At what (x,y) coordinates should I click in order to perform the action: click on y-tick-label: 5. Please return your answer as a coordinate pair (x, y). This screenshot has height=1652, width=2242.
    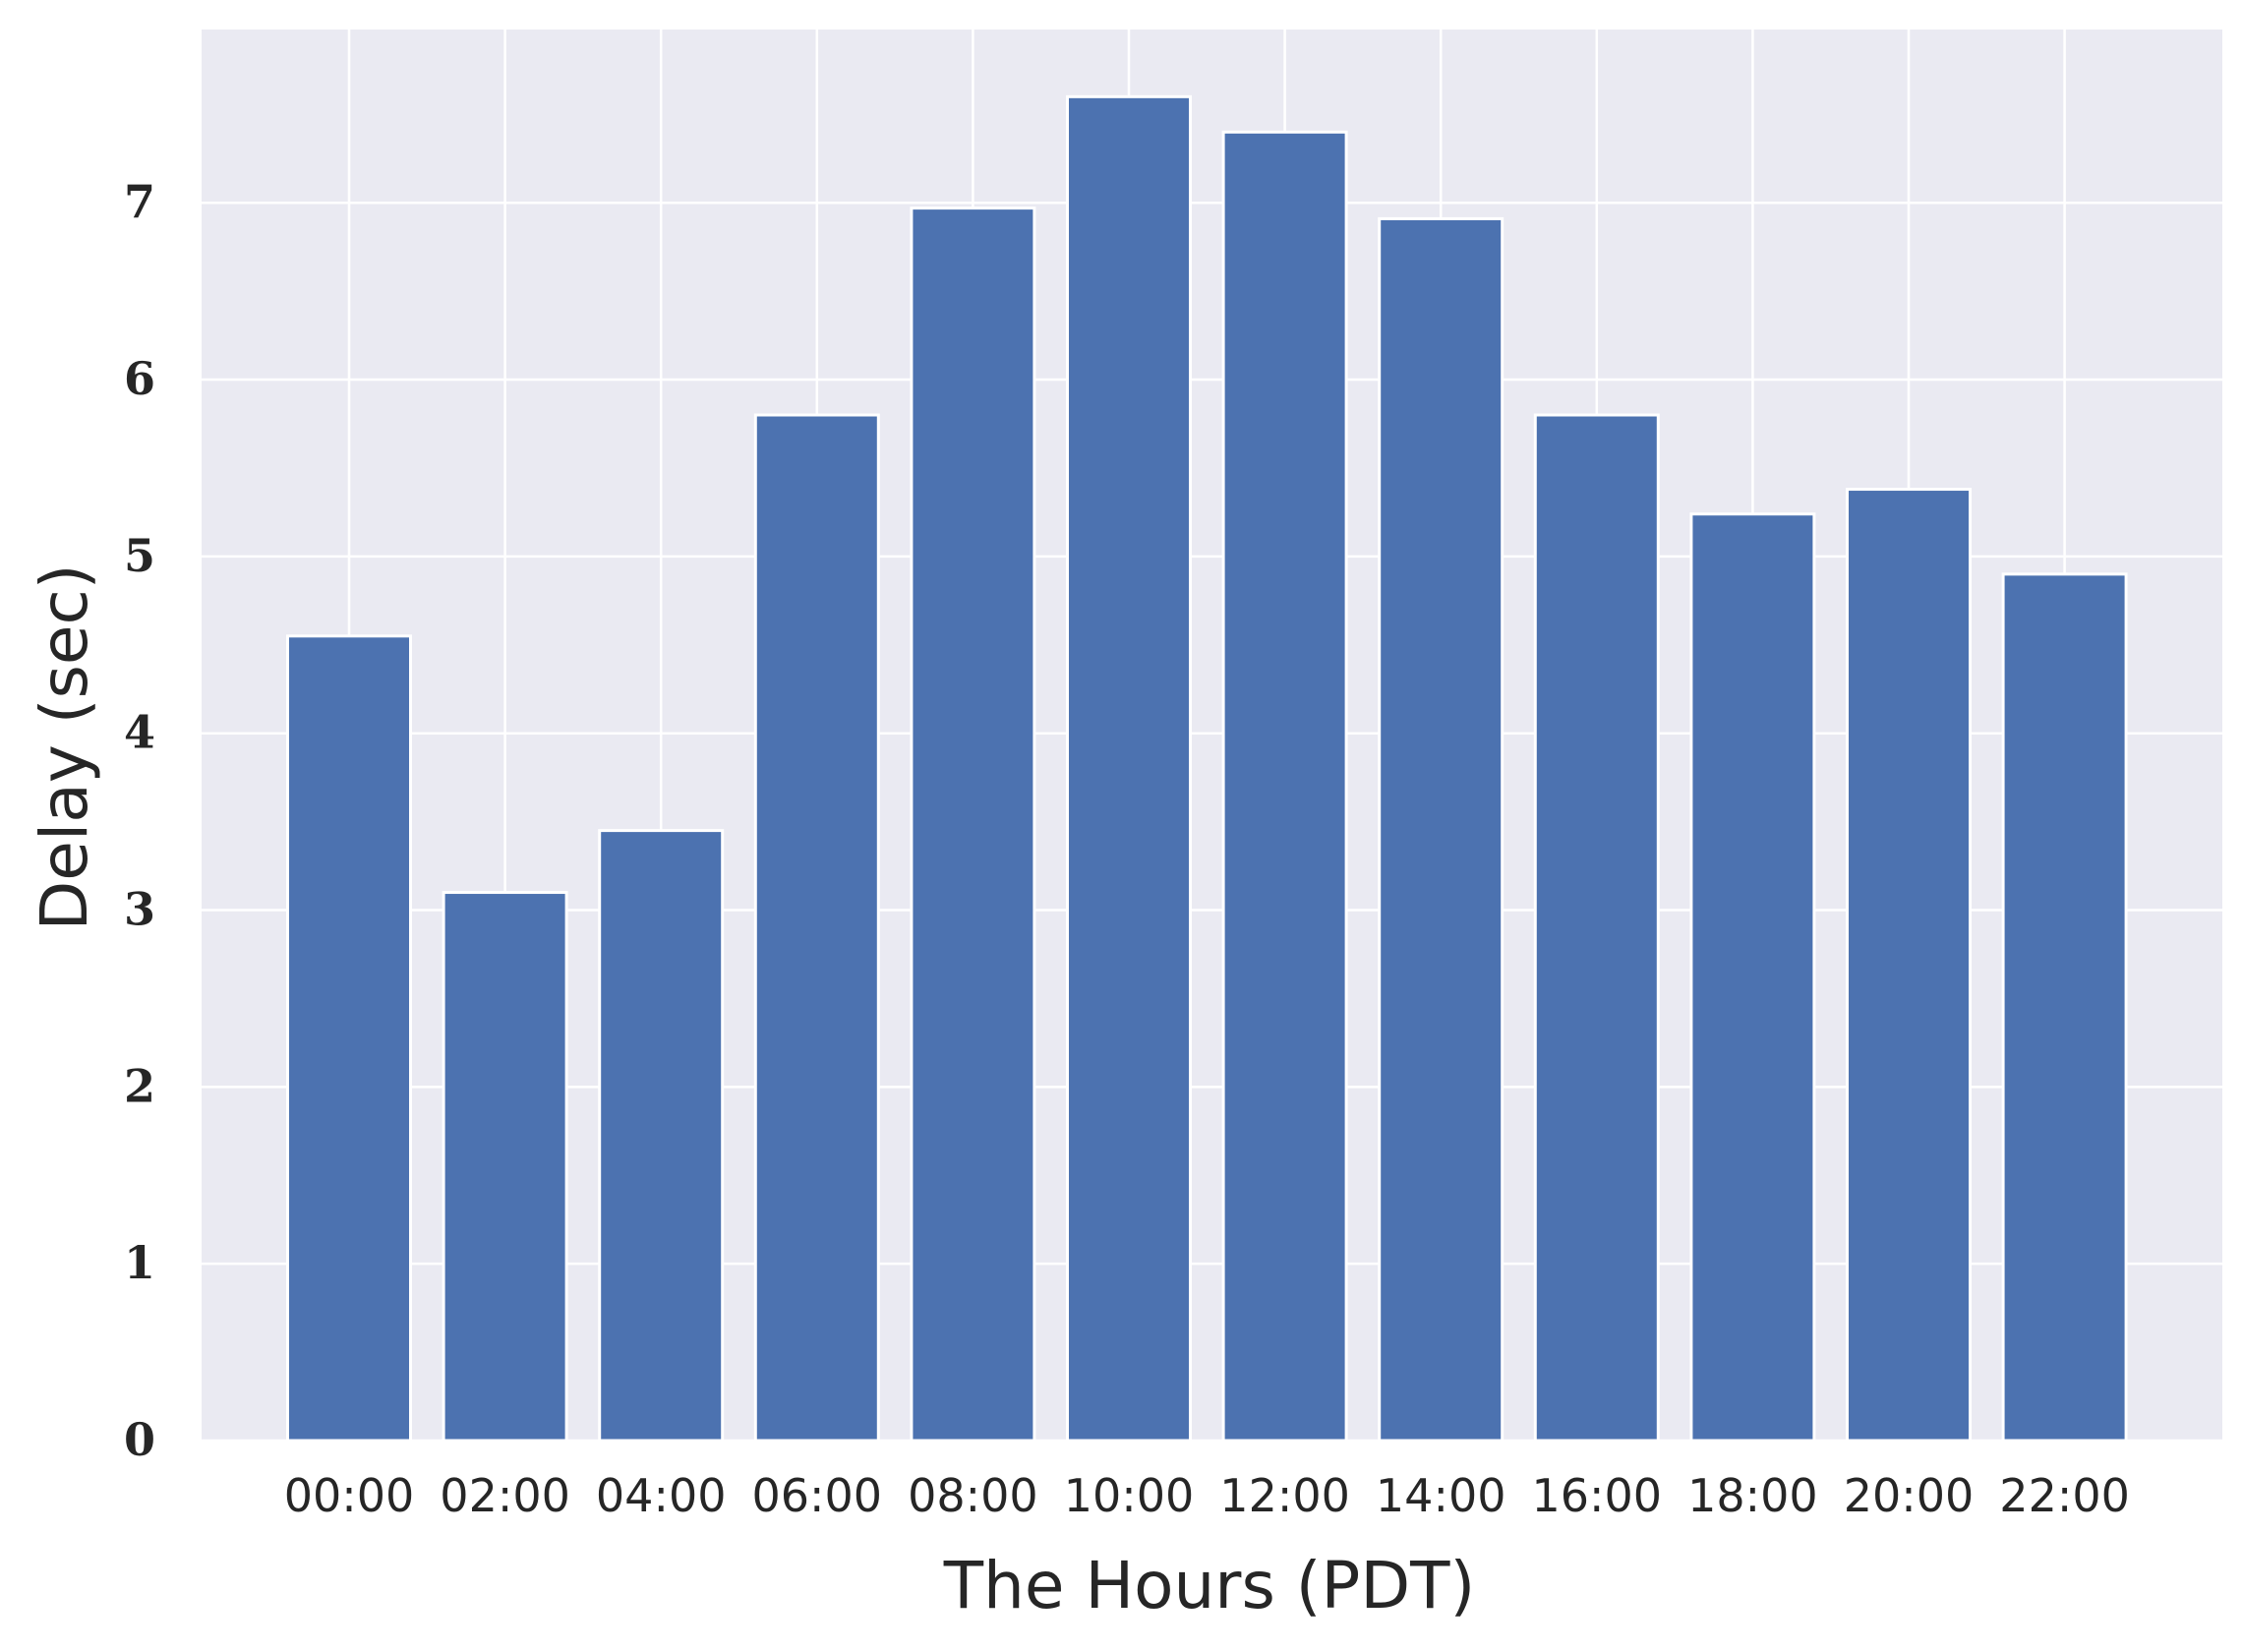
    Looking at the image, I should click on (139, 555).